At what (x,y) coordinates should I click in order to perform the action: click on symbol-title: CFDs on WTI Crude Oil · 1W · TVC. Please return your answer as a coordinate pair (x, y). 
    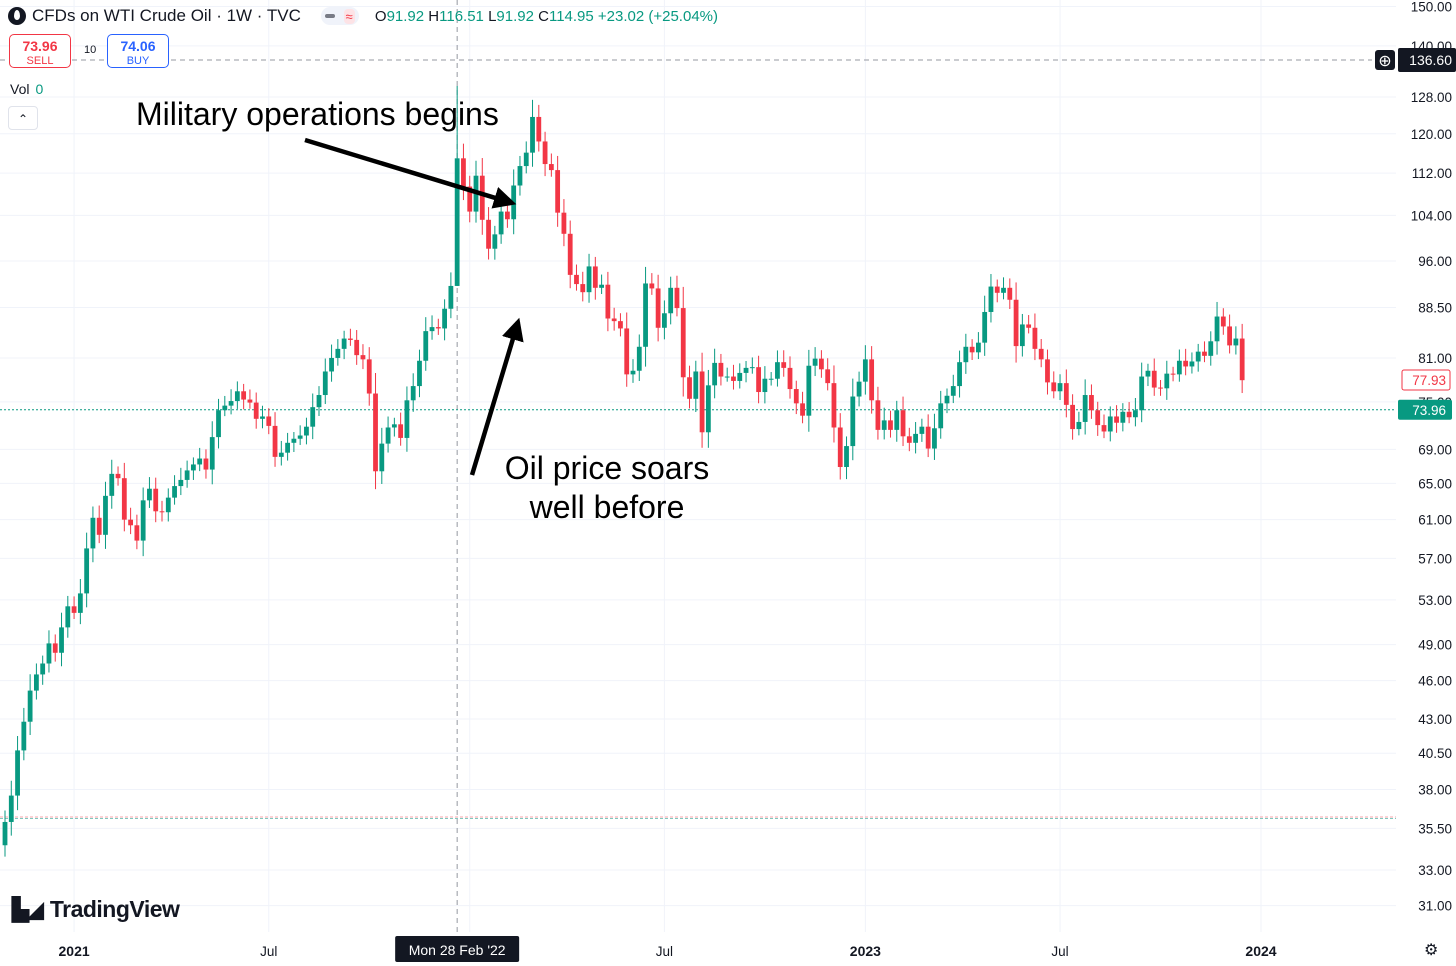
    Looking at the image, I should click on (166, 15).